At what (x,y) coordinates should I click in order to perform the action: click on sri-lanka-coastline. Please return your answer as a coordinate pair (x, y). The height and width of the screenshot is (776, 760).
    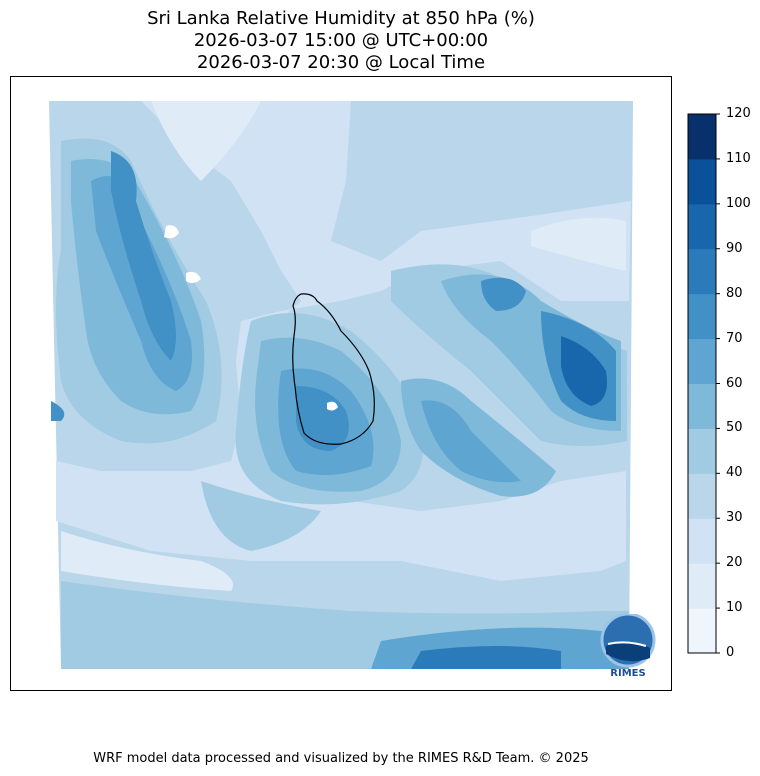
    Looking at the image, I should click on (333, 369).